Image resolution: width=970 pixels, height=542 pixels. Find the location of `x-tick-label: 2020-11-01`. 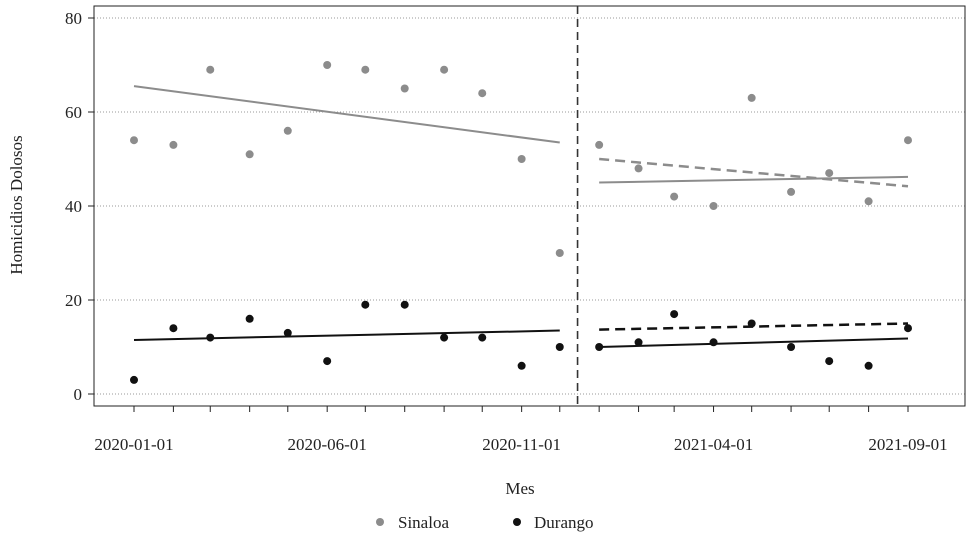

x-tick-label: 2020-11-01 is located at coordinates (521, 444).